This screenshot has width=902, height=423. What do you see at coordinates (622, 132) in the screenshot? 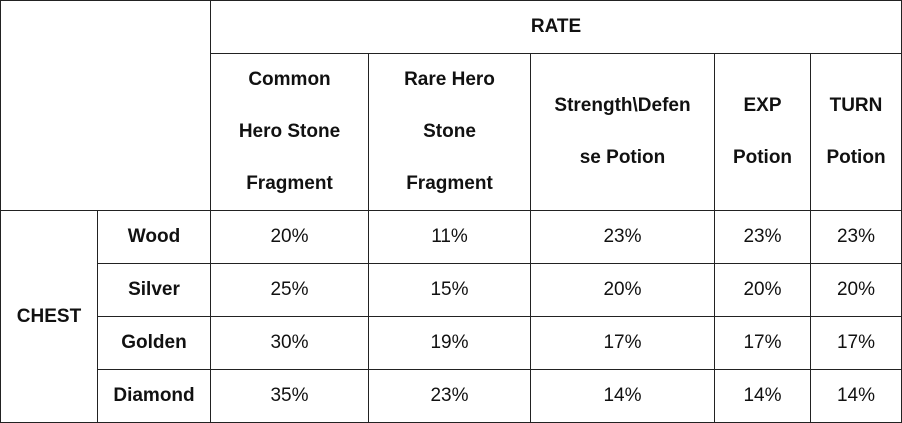
I see `col-header-strength-defense-potion: Strength\Defen se Potion` at bounding box center [622, 132].